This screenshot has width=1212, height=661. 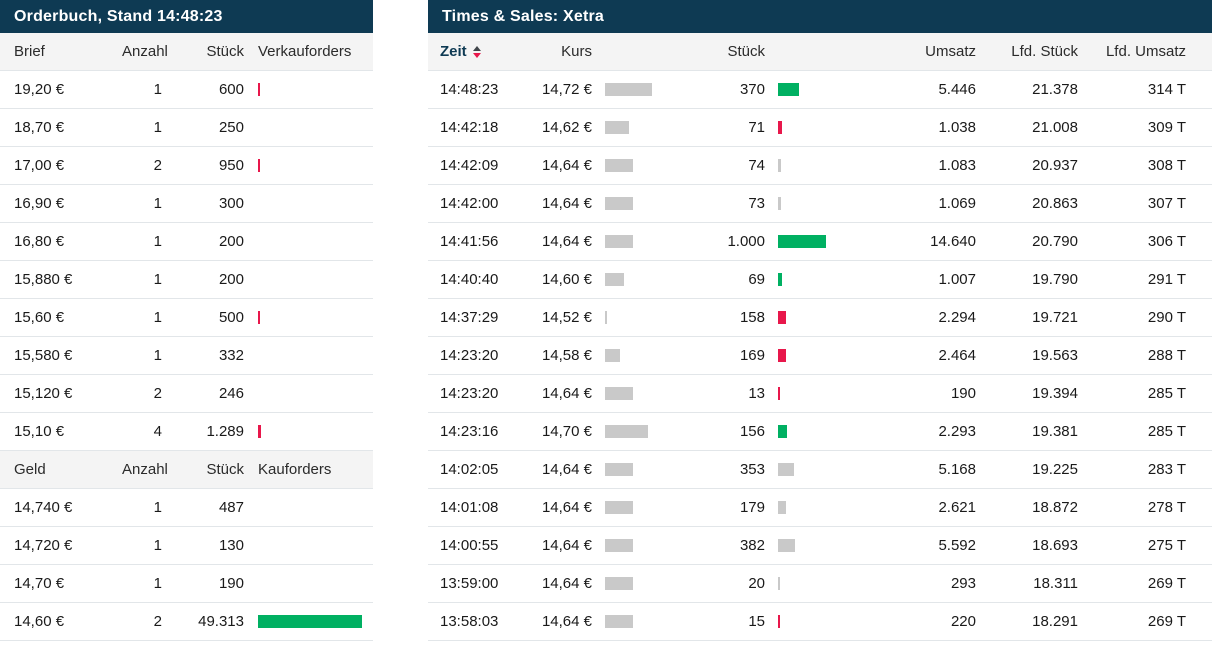 I want to click on lfd-stueck-cell: 19.394, so click(x=1055, y=393).